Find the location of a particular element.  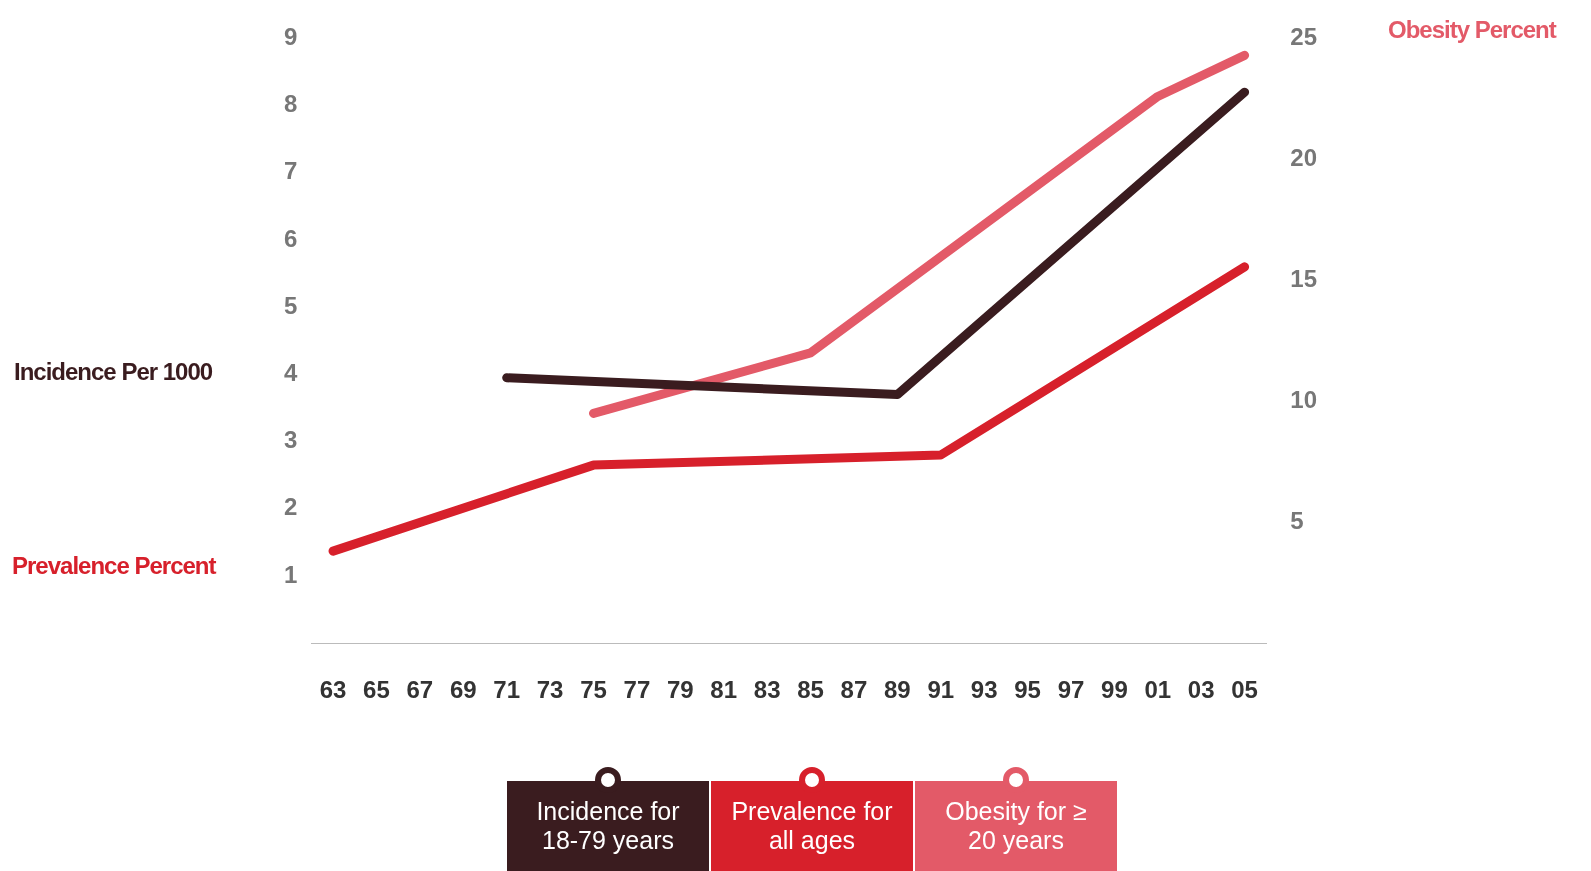

y-tick-label: 4 is located at coordinates (290, 373).